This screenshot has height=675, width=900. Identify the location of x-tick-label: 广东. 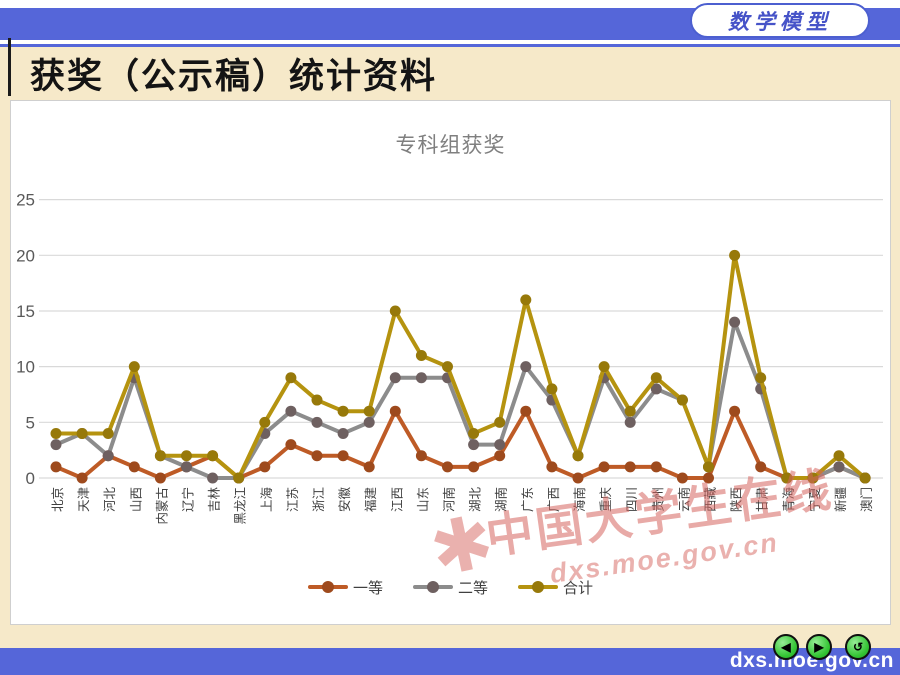
(528, 499).